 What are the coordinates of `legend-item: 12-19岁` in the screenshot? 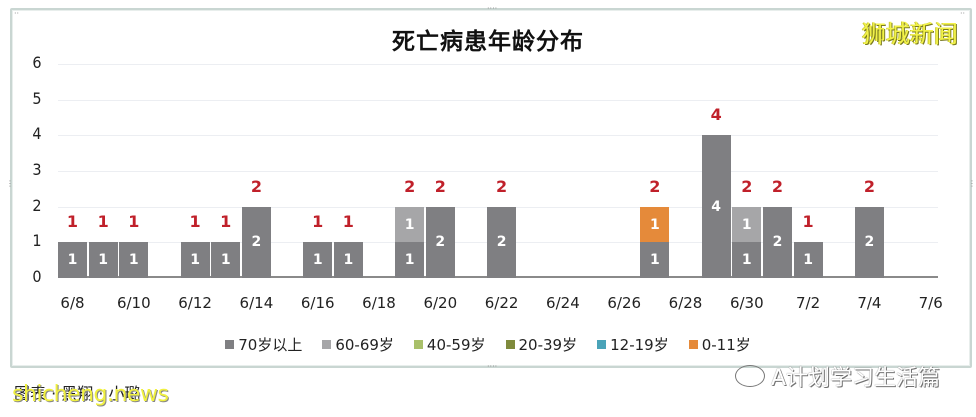 It's located at (633, 344).